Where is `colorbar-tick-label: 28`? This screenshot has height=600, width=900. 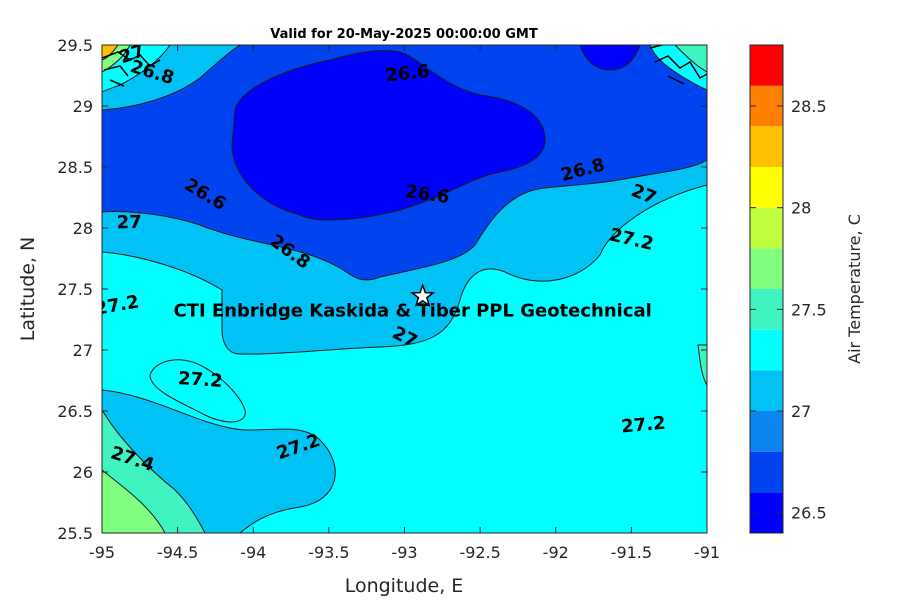
colorbar-tick-label: 28 is located at coordinates (801, 208).